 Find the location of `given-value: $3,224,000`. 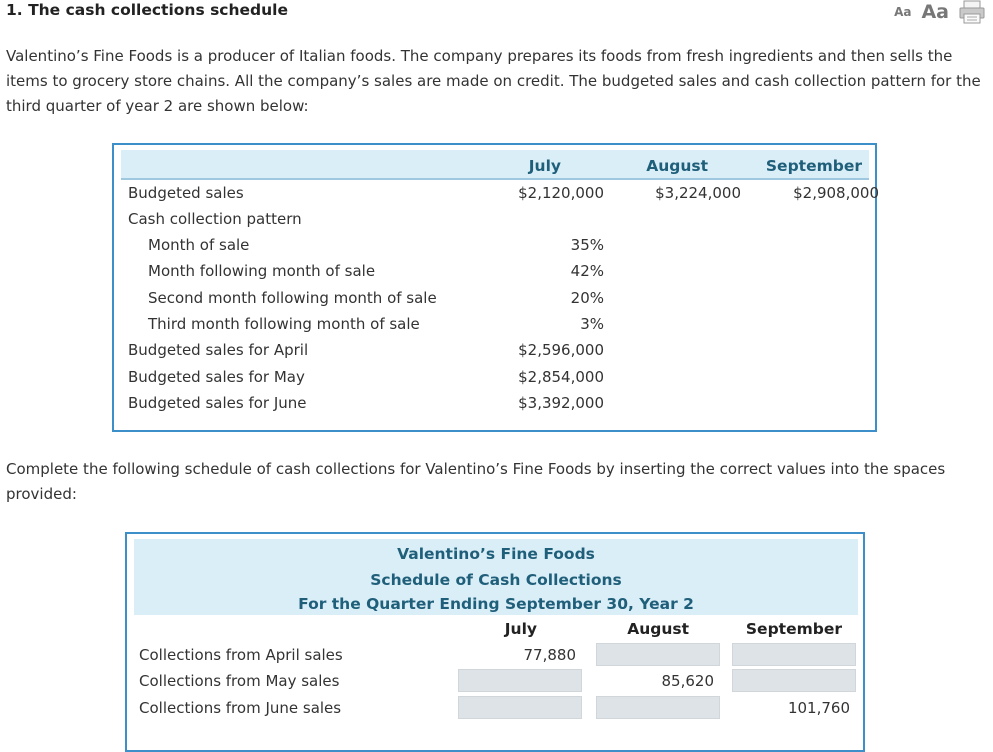

given-value: $3,224,000 is located at coordinates (698, 193).